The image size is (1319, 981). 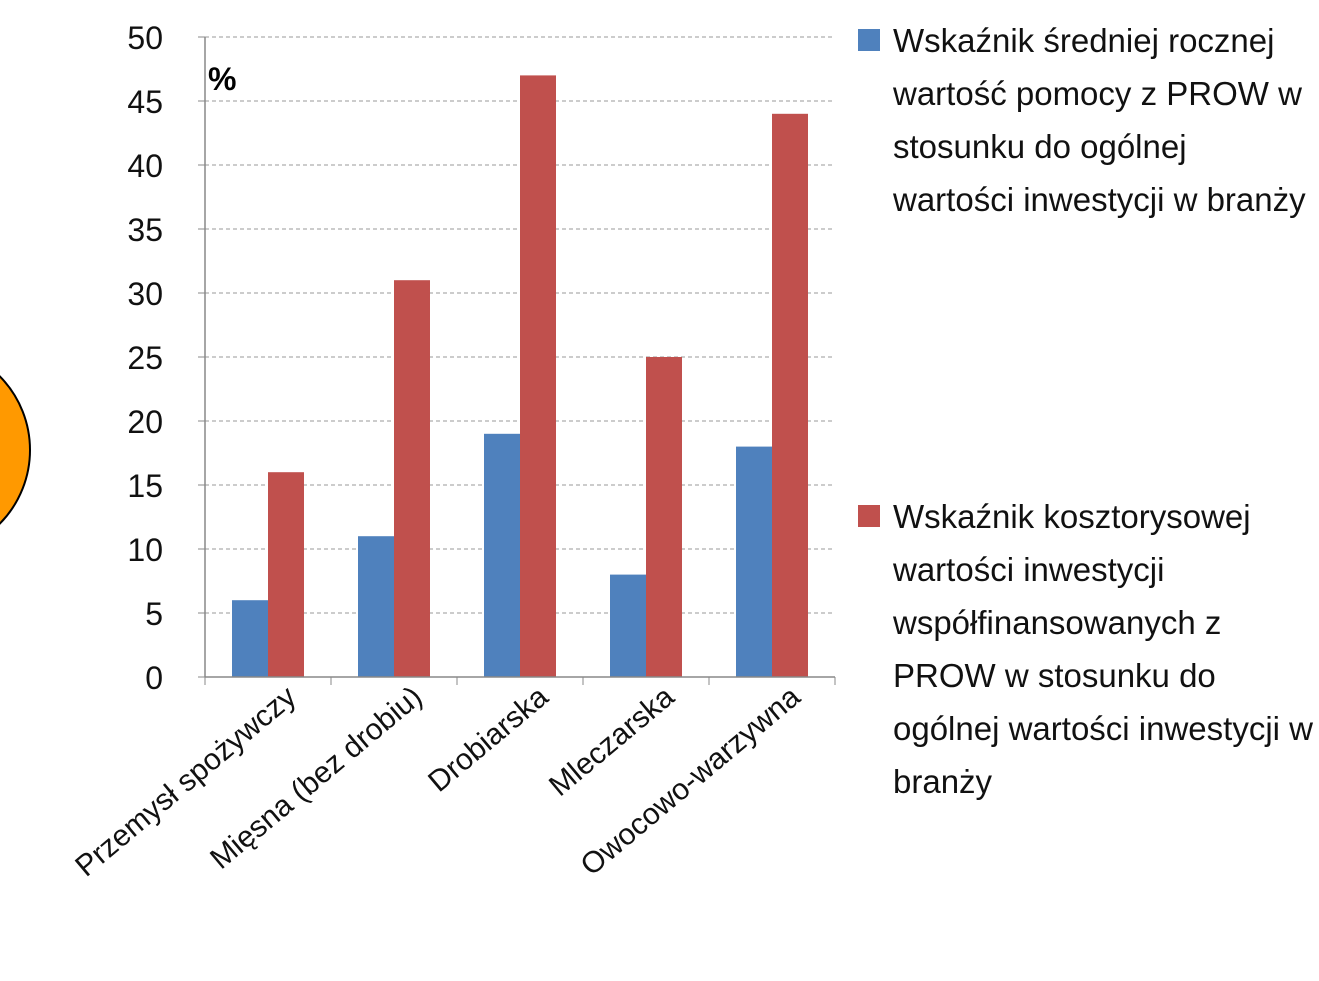 What do you see at coordinates (488, 739) in the screenshot?
I see `x-tick-label: Drobiarska` at bounding box center [488, 739].